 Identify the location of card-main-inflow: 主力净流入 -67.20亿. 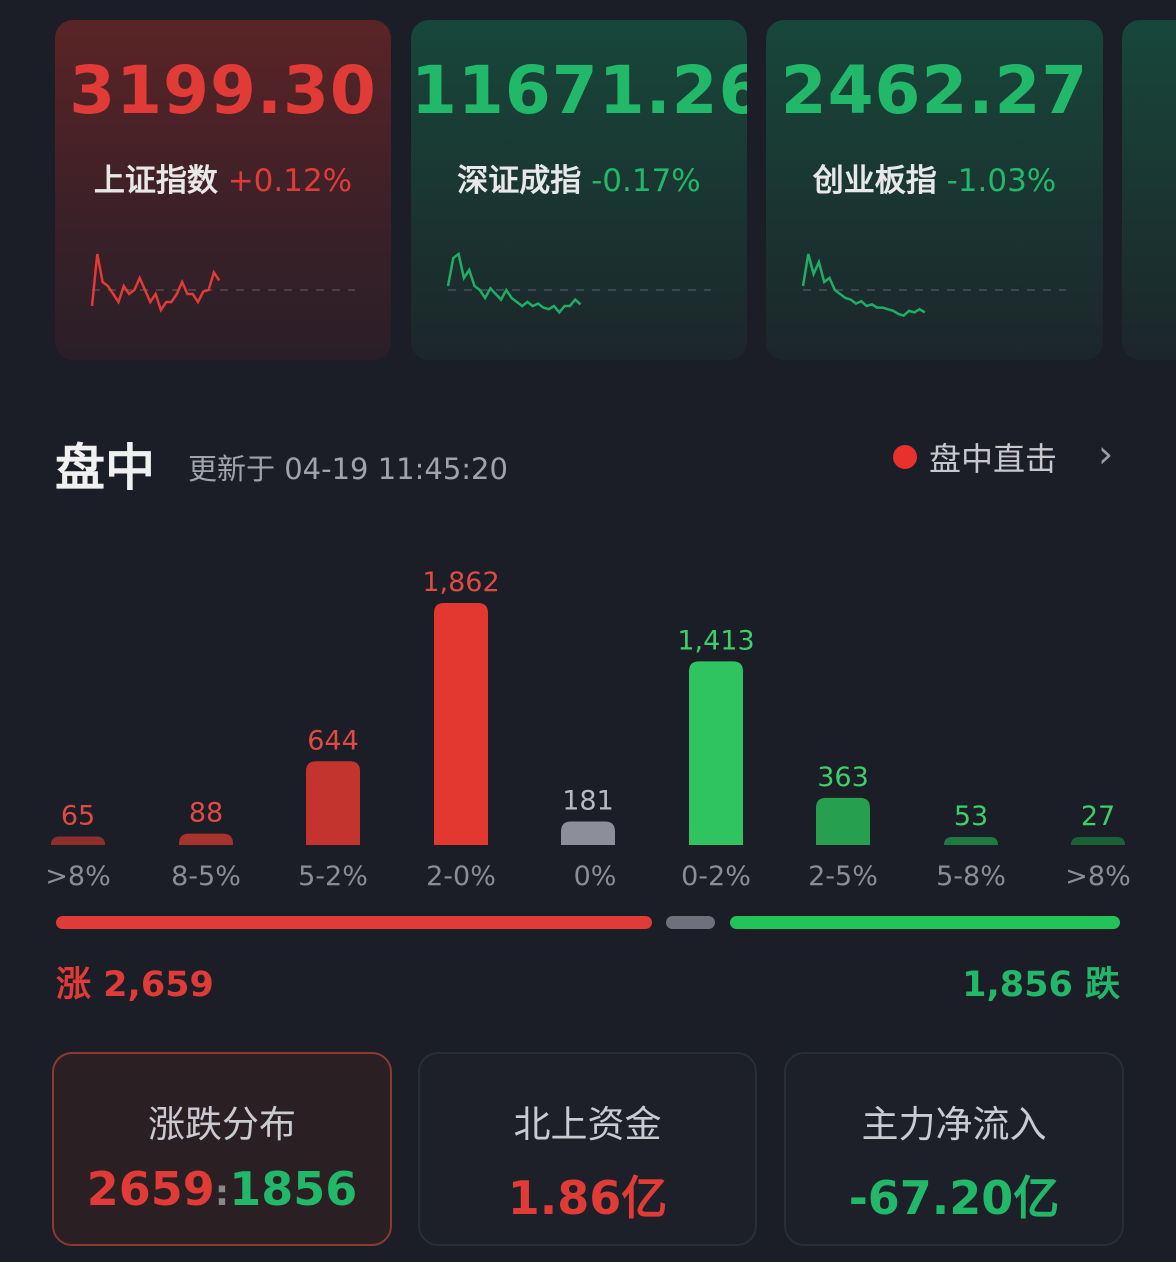
(954, 1149).